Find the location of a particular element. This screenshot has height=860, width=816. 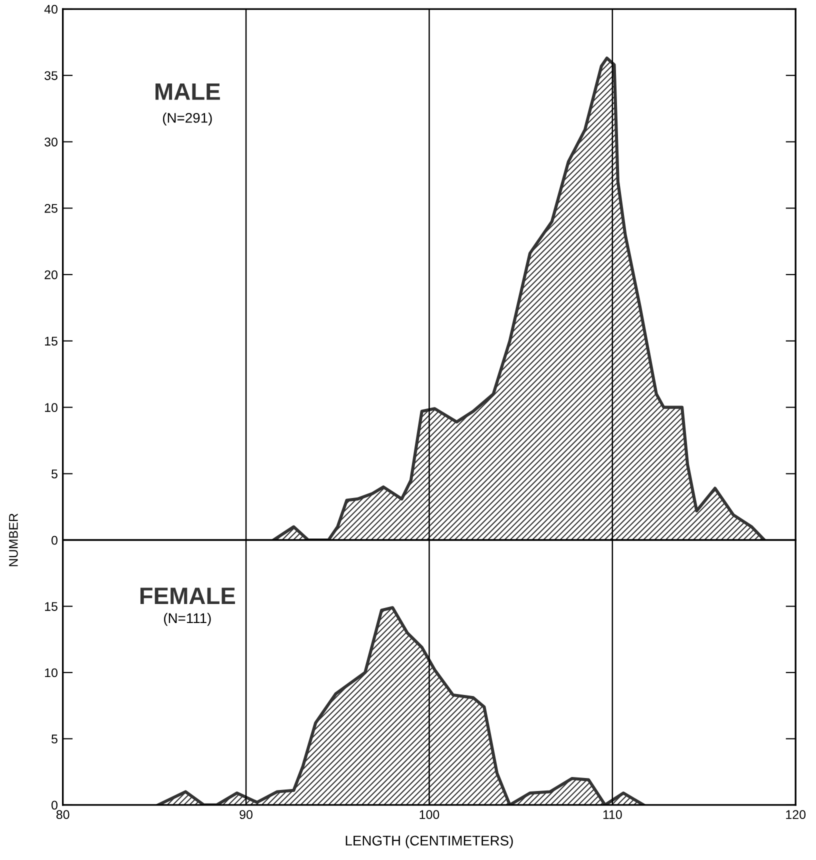

text: FEMALE is located at coordinates (188, 596).